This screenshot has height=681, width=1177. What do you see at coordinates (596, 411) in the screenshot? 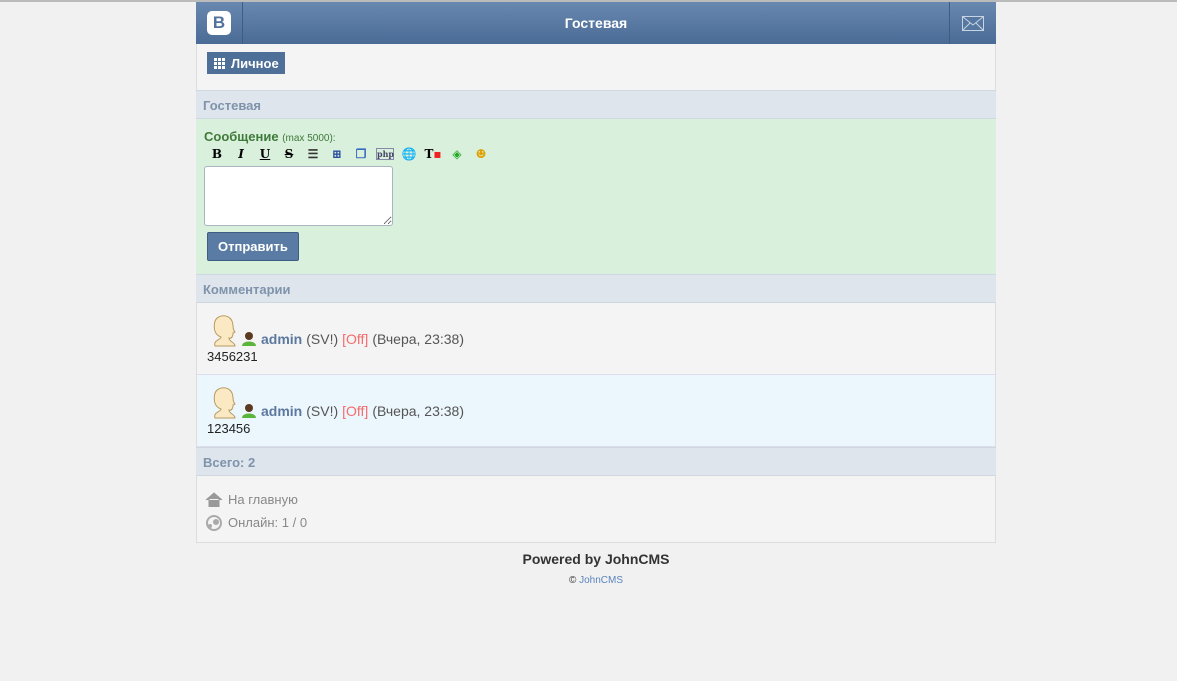
I see `comment: admin (SV!) [Off] (Вчера, 23:38) 123456` at bounding box center [596, 411].